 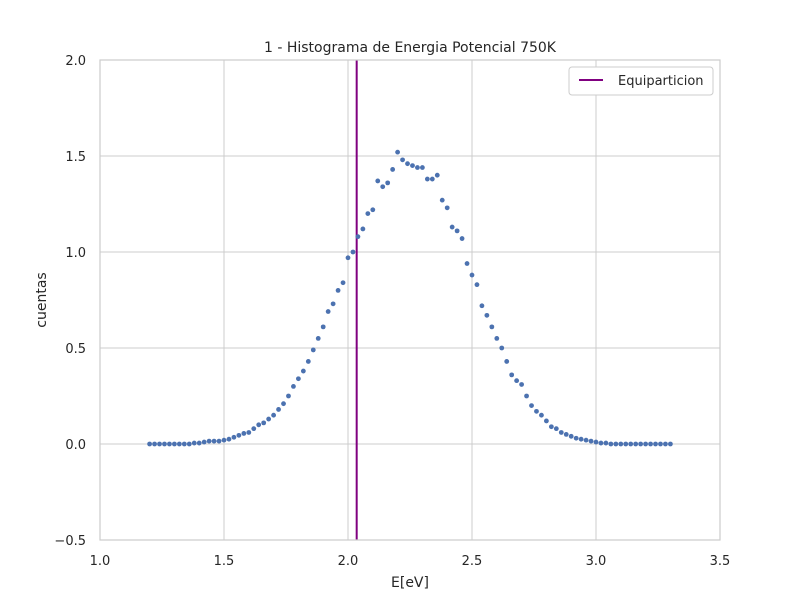 I want to click on chart-title: 1 - Histograma de Energia Potencial 750K, so click(x=410, y=48).